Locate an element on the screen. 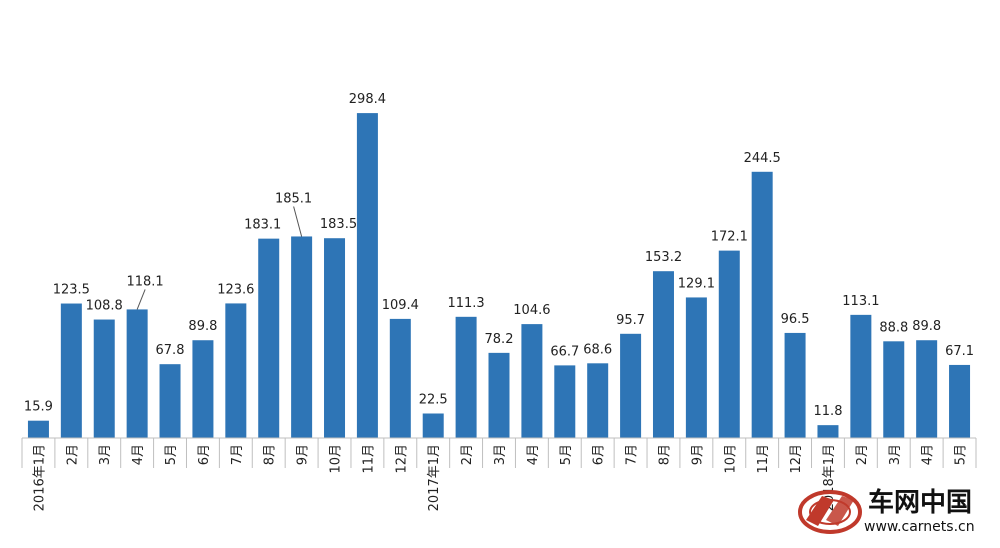 This screenshot has height=548, width=1000. value-label: 183.5 is located at coordinates (338, 224).